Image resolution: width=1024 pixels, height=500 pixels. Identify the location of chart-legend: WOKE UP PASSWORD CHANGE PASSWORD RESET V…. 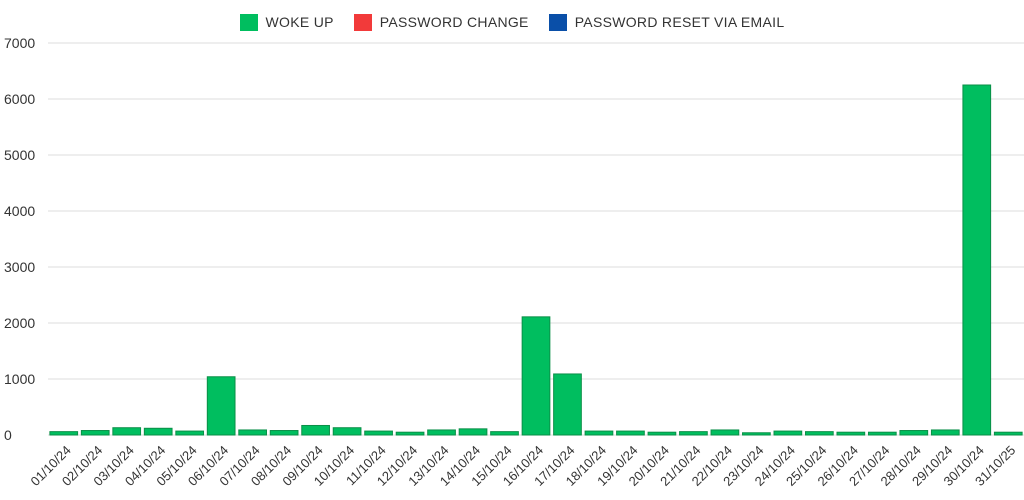
(512, 22).